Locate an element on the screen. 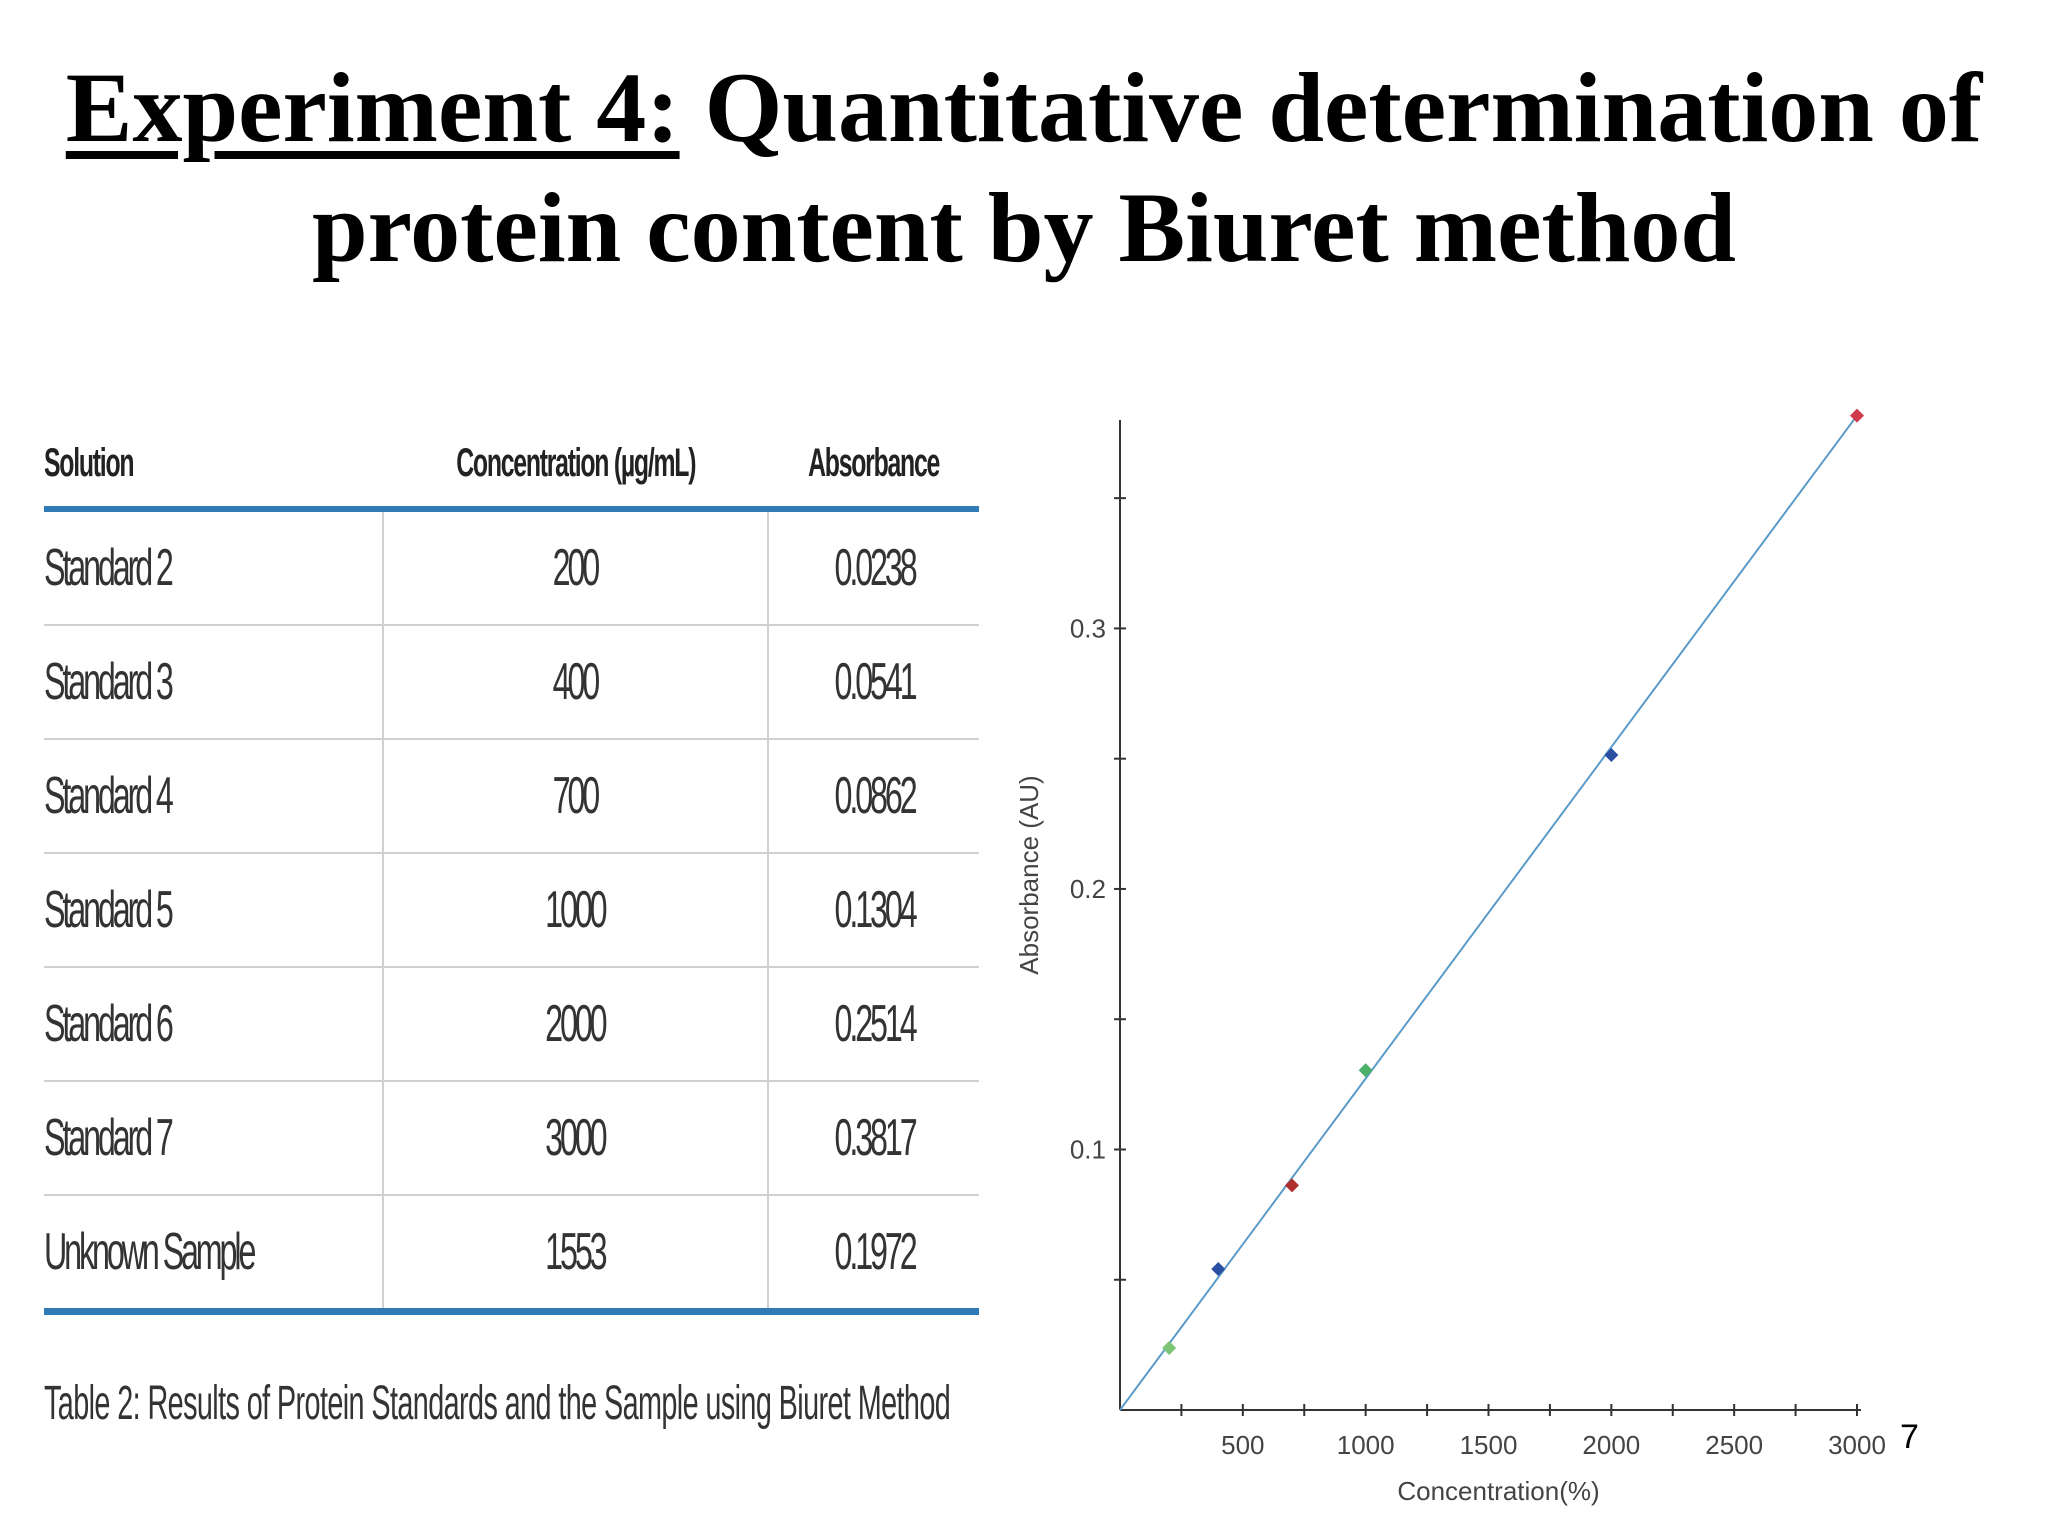 The image size is (2048, 1536). cell-absorbance: 0.3817 is located at coordinates (874, 1138).